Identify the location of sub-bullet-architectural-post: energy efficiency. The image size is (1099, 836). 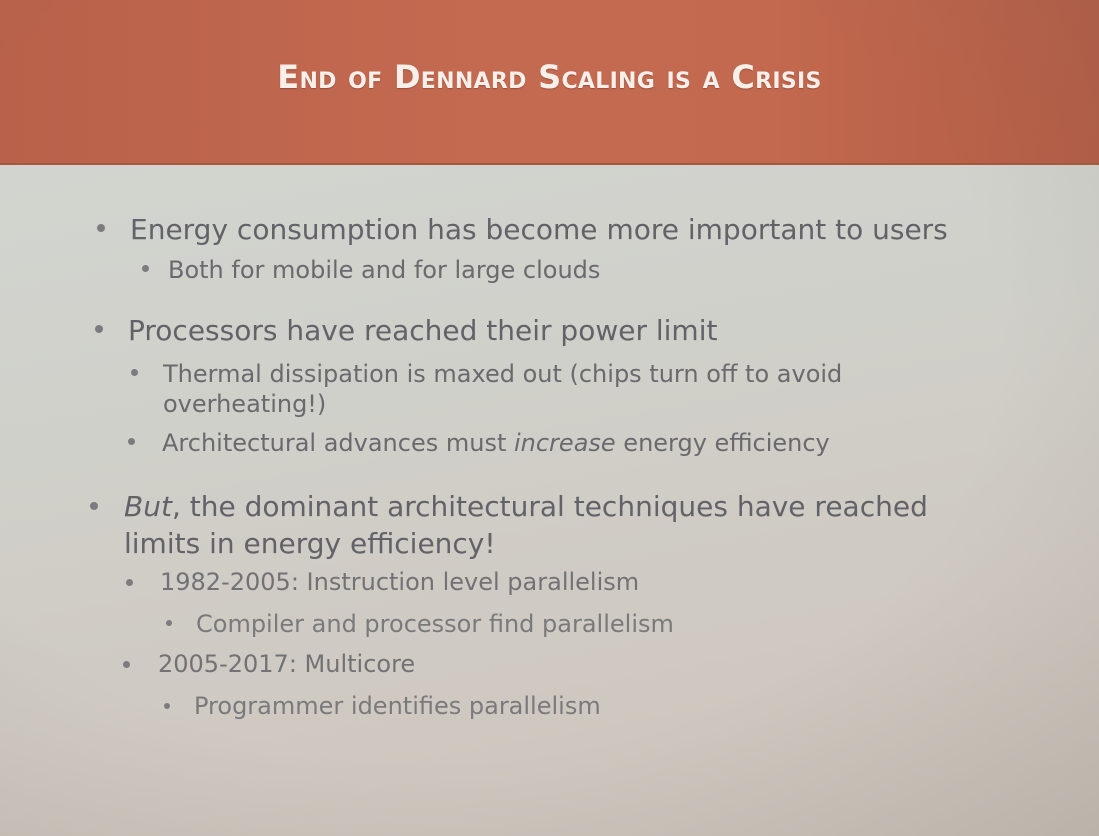
(722, 443).